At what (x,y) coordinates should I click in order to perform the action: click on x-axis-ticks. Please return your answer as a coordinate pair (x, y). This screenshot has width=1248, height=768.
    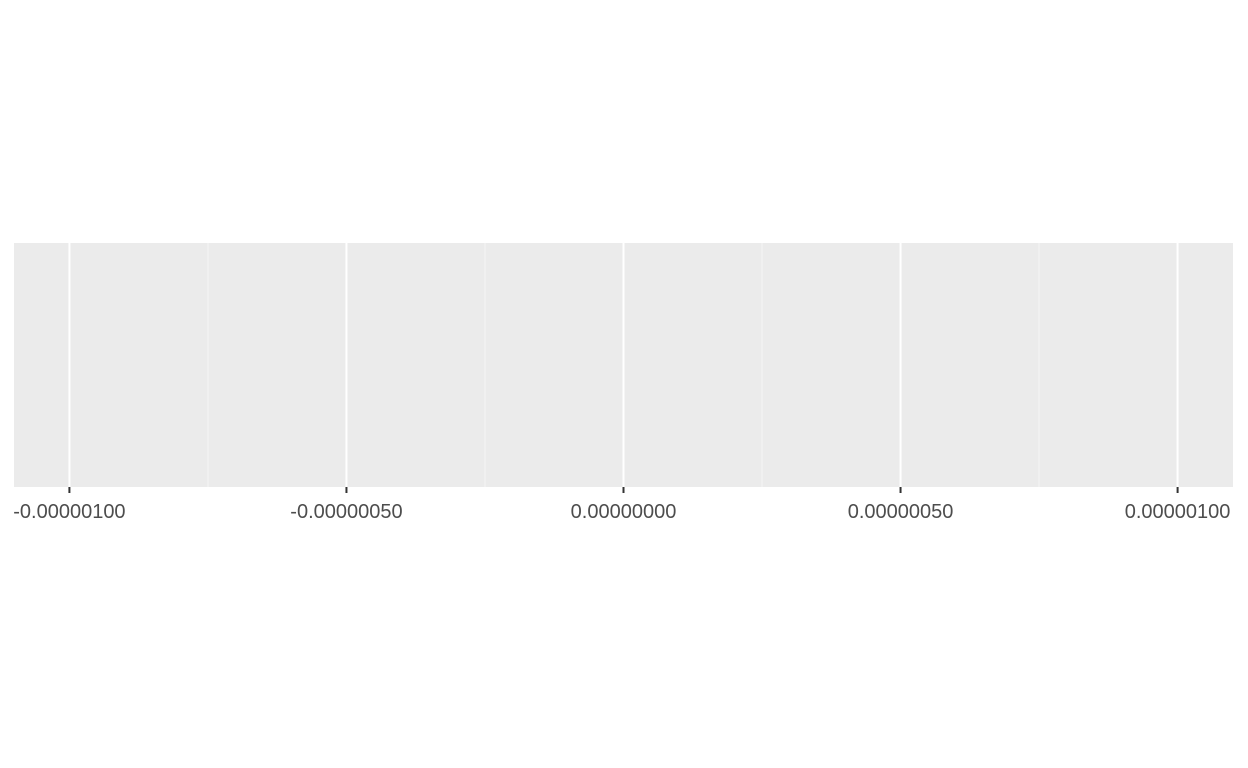
    Looking at the image, I should click on (623, 490).